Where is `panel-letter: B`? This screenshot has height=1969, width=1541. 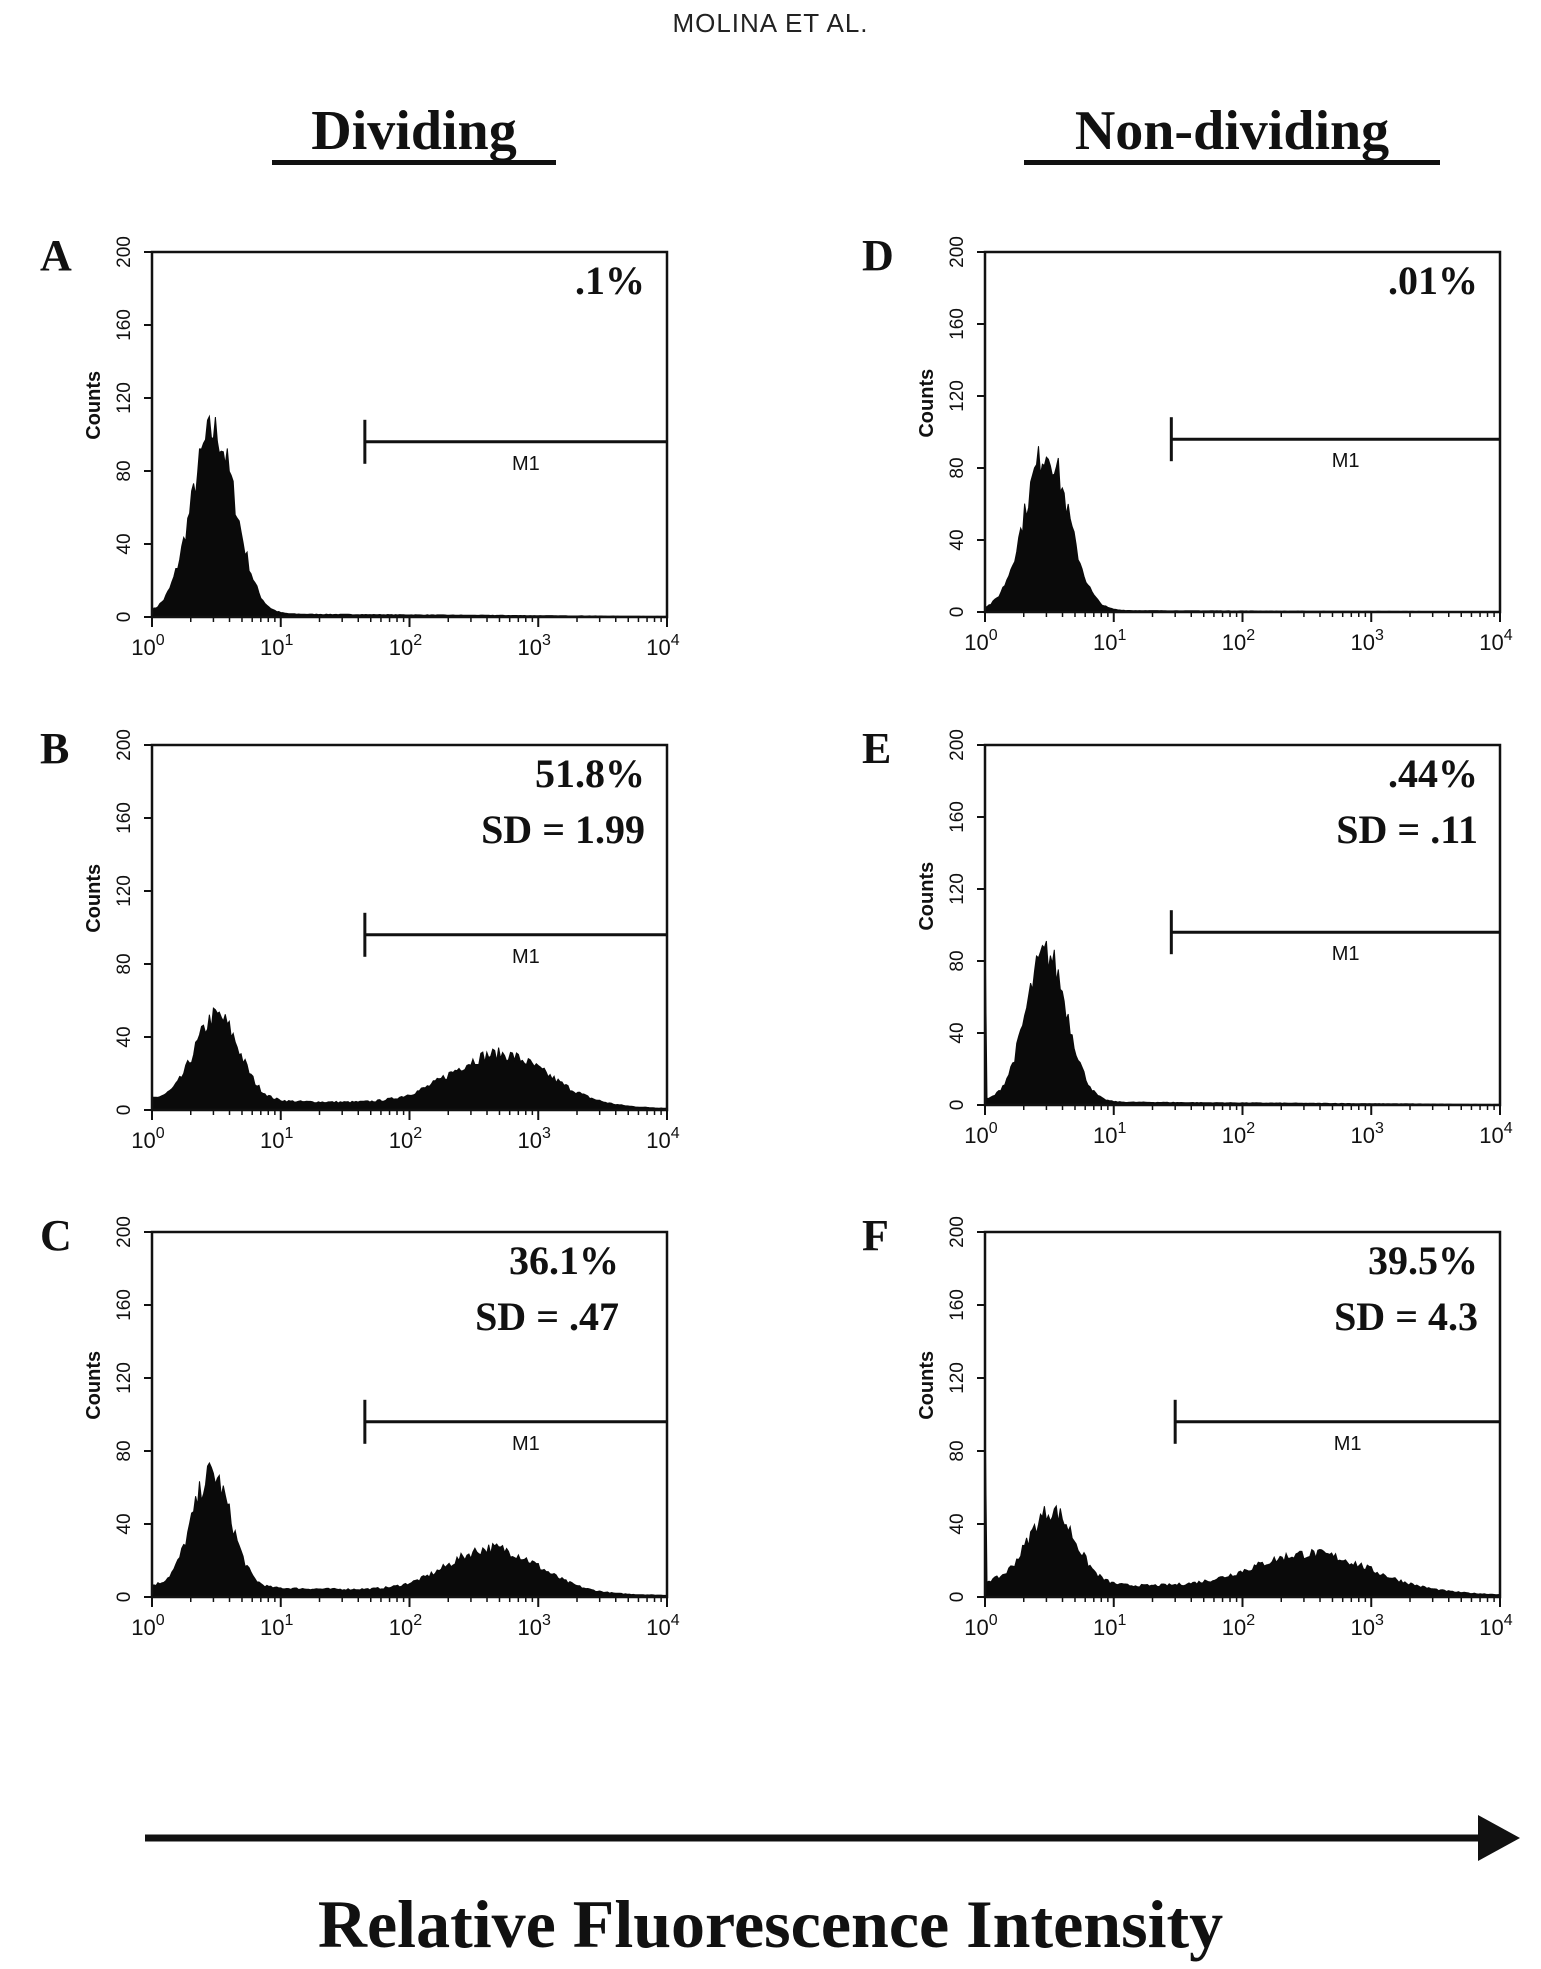
panel-letter: B is located at coordinates (54, 748).